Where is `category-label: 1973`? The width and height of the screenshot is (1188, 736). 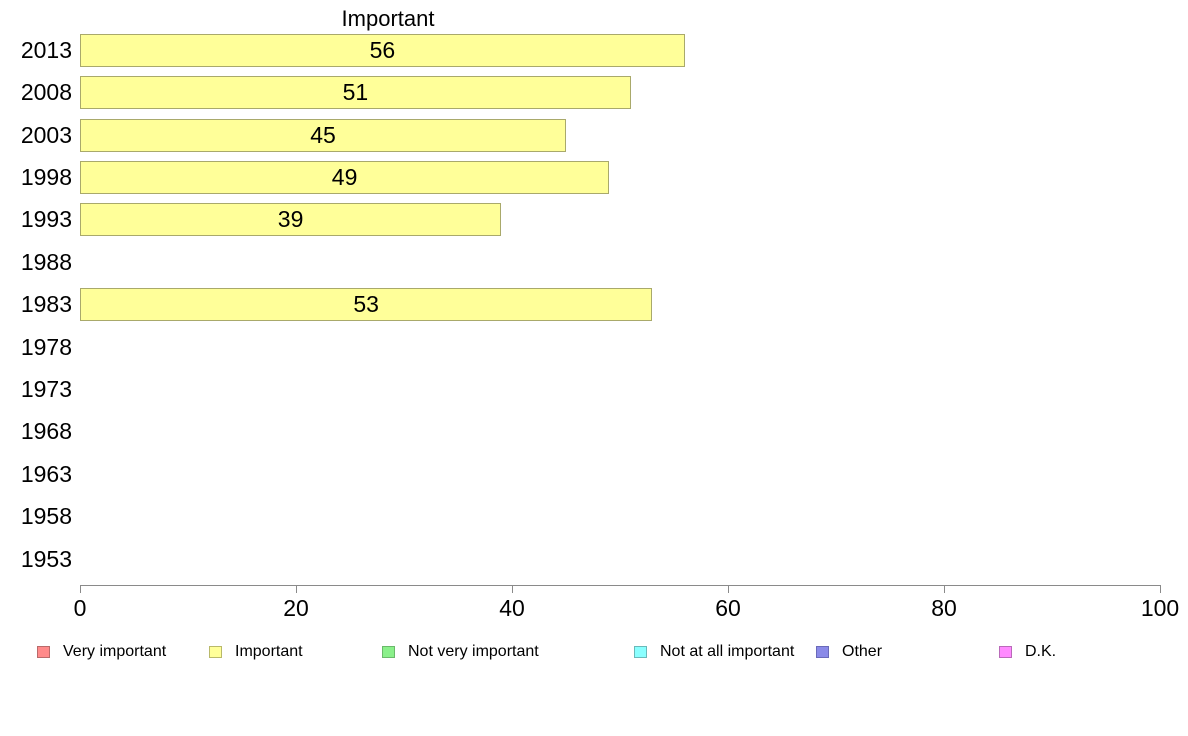 category-label: 1973 is located at coordinates (46, 388).